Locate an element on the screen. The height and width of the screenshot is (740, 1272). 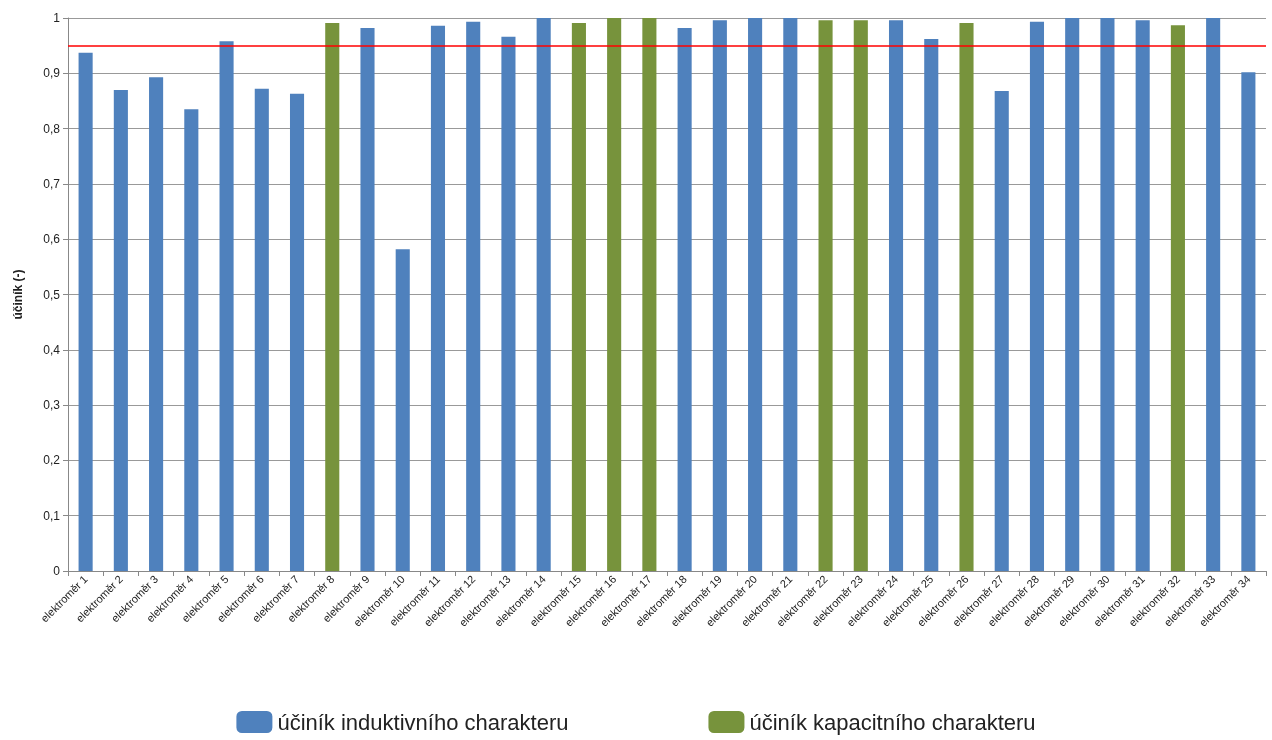
y-tick-label: 0,8 is located at coordinates (52, 128).